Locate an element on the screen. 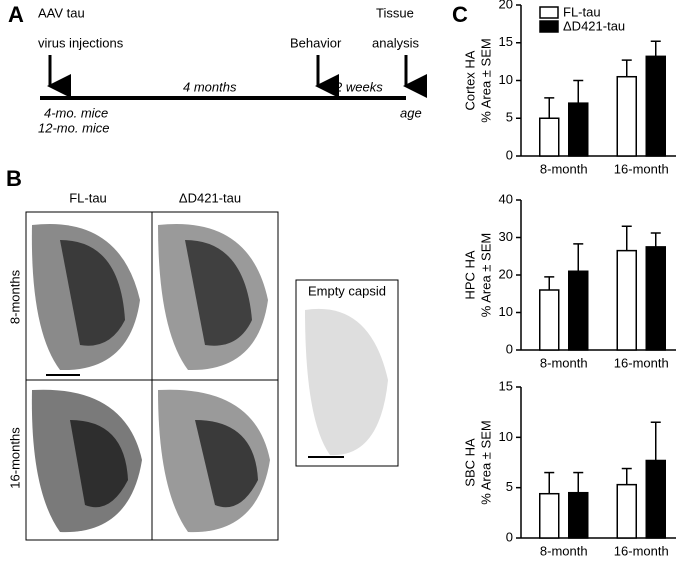 Image resolution: width=684 pixels, height=565 pixels. y-axis-label: SBC HA is located at coordinates (469, 462).